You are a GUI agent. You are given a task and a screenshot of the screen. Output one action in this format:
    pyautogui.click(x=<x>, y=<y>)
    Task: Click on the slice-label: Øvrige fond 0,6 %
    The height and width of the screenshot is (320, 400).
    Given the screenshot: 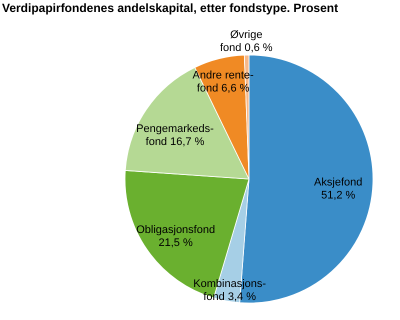 What is the action you would take?
    pyautogui.click(x=246, y=41)
    